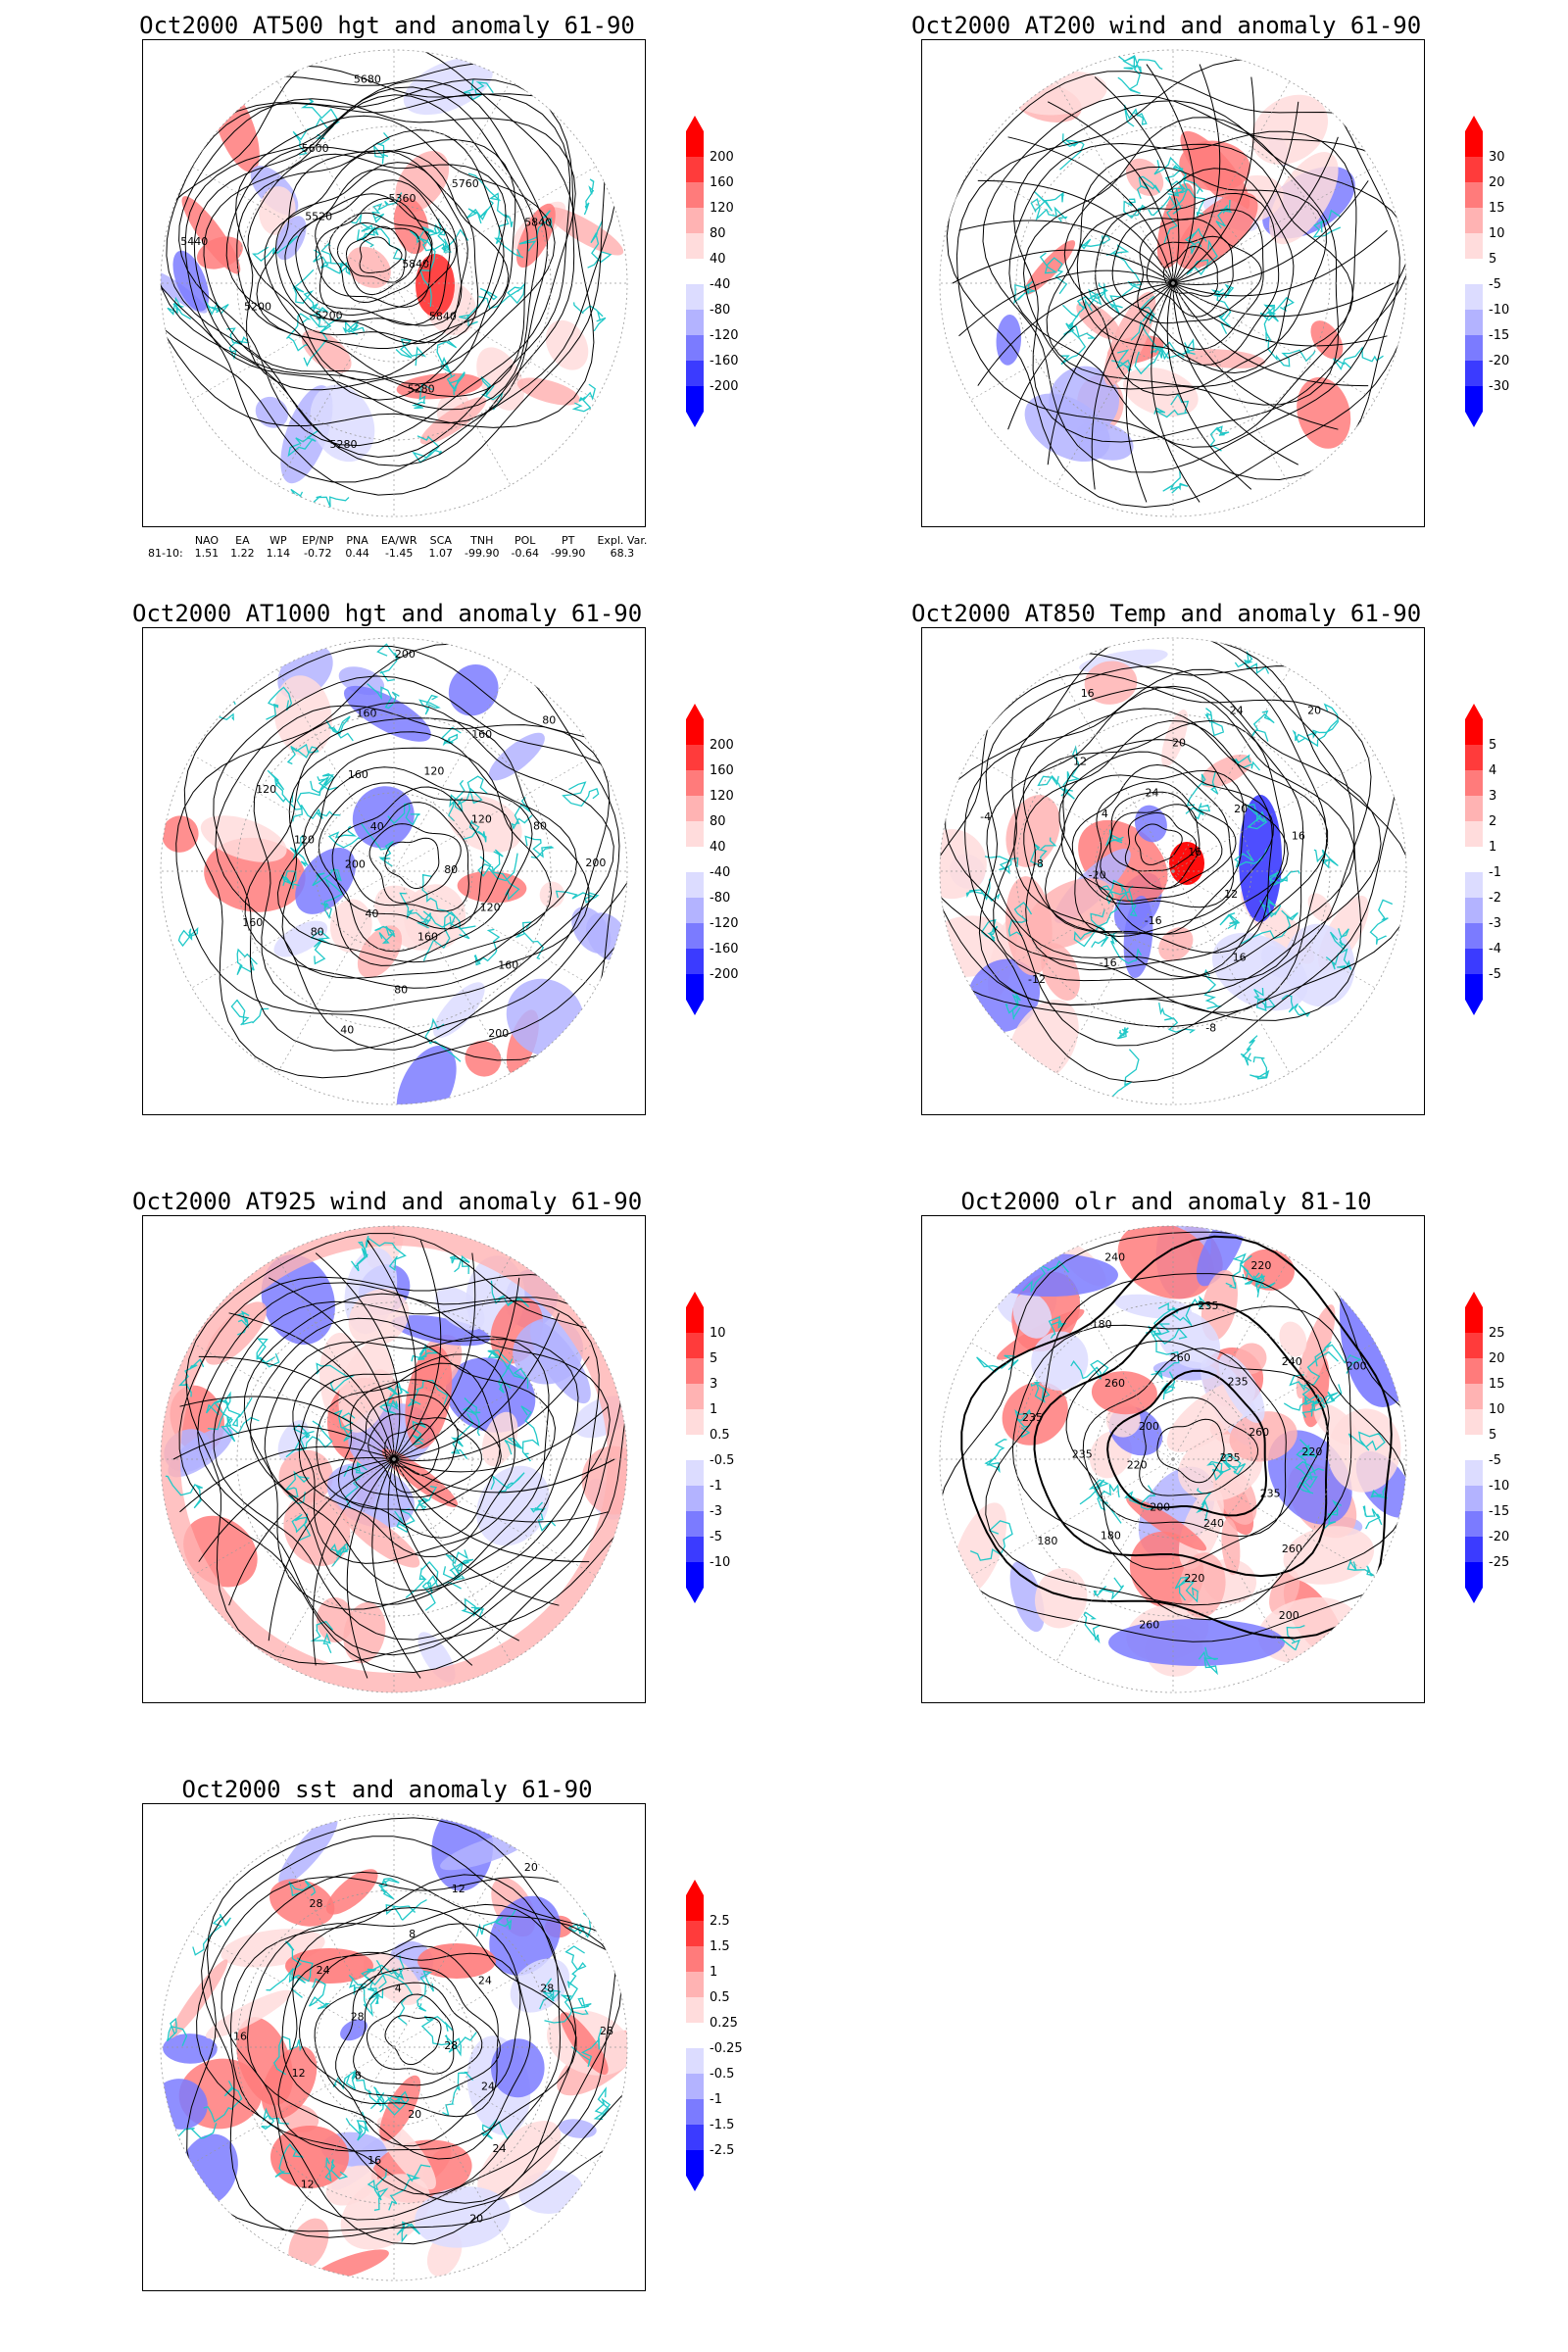  I want to click on header-cell: Expl. Var., so click(622, 540).